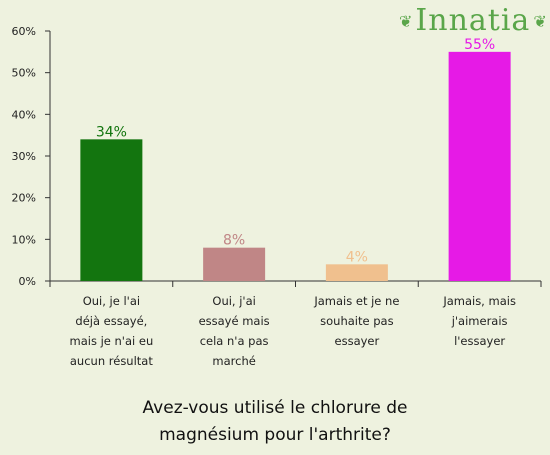 The width and height of the screenshot is (550, 455). Describe the element at coordinates (275, 408) in the screenshot. I see `chart-title-line: Avez-vous utilisé le chlorure de` at that location.